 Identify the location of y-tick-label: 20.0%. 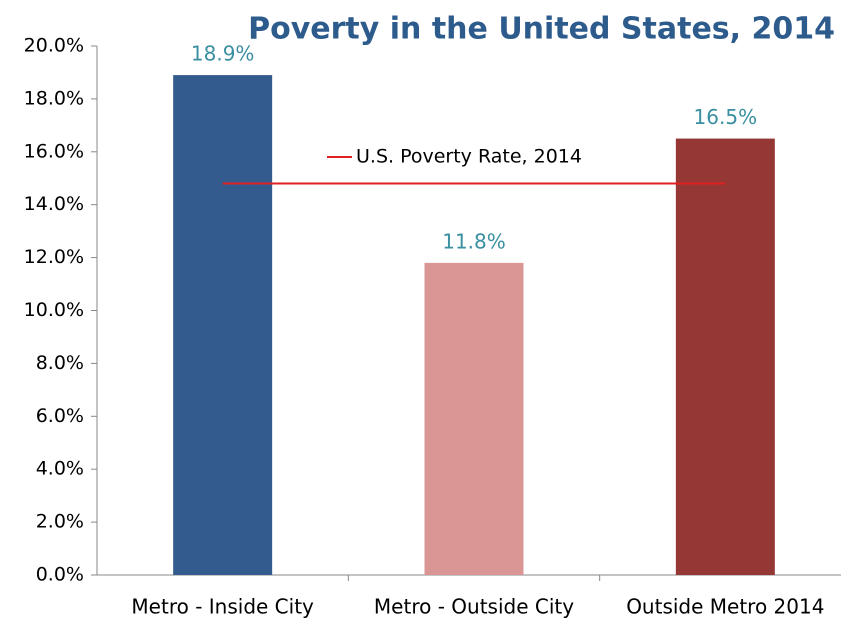
(54, 46).